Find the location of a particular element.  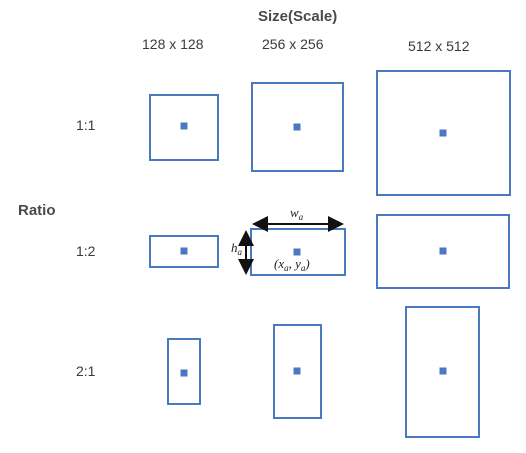

column-header-128: 128 x 128 is located at coordinates (173, 44).